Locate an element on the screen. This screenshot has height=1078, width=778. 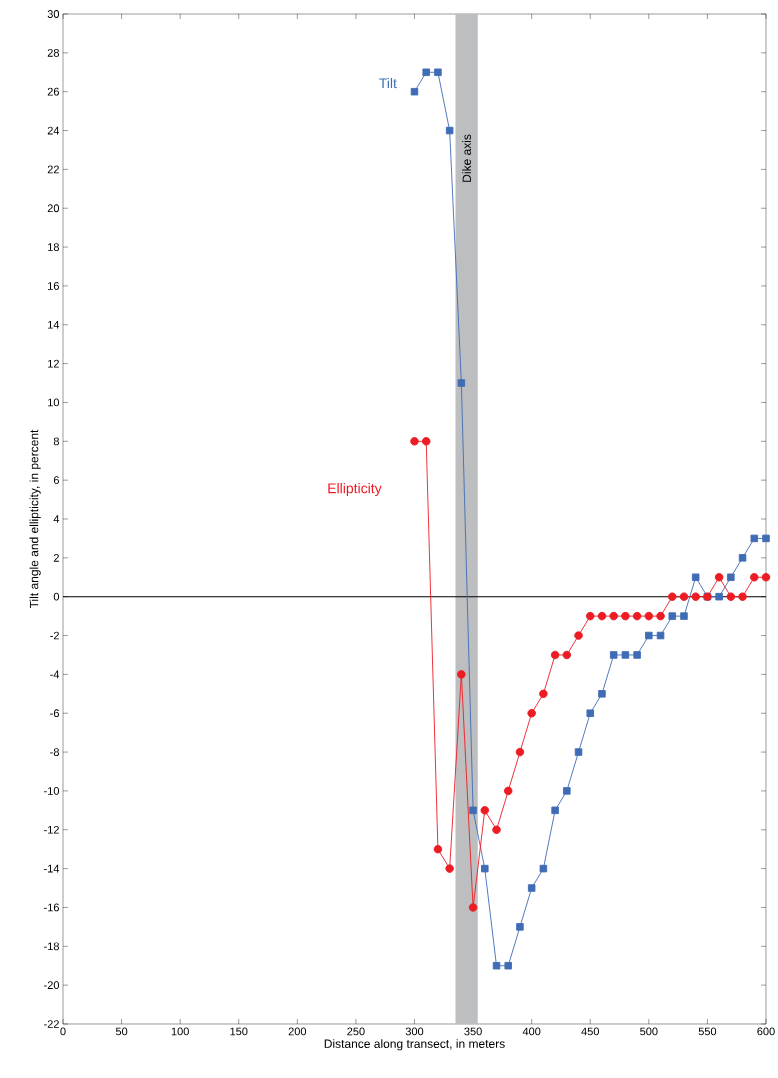
y-tick-label: 30 is located at coordinates (53, 14).